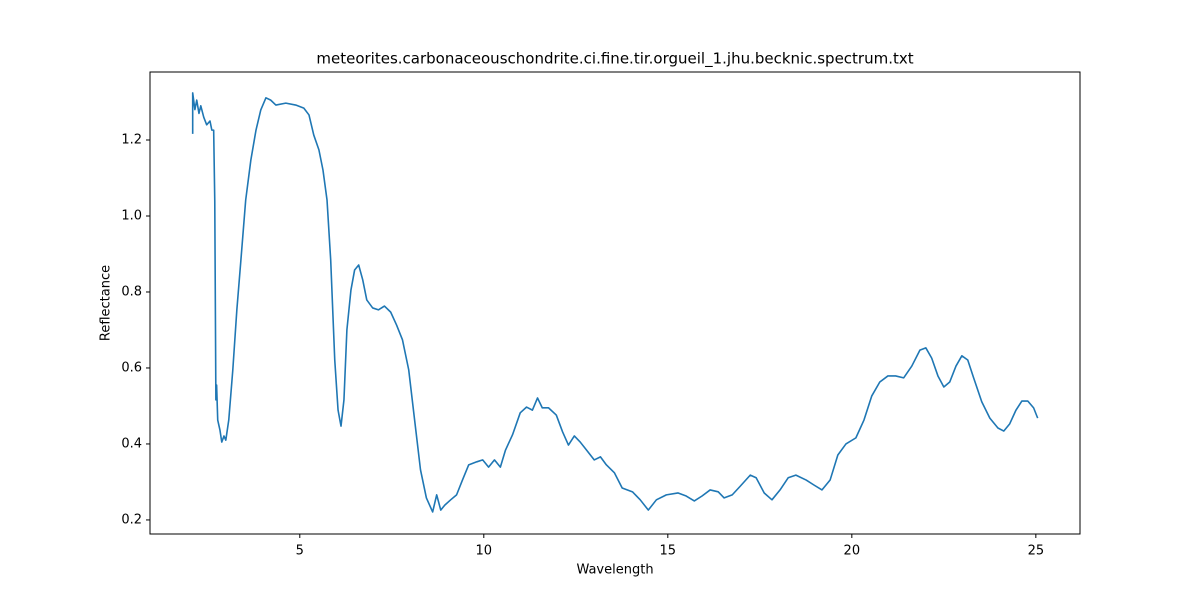 The image size is (1200, 600). What do you see at coordinates (131, 215) in the screenshot?
I see `y-tick-label: 1.0` at bounding box center [131, 215].